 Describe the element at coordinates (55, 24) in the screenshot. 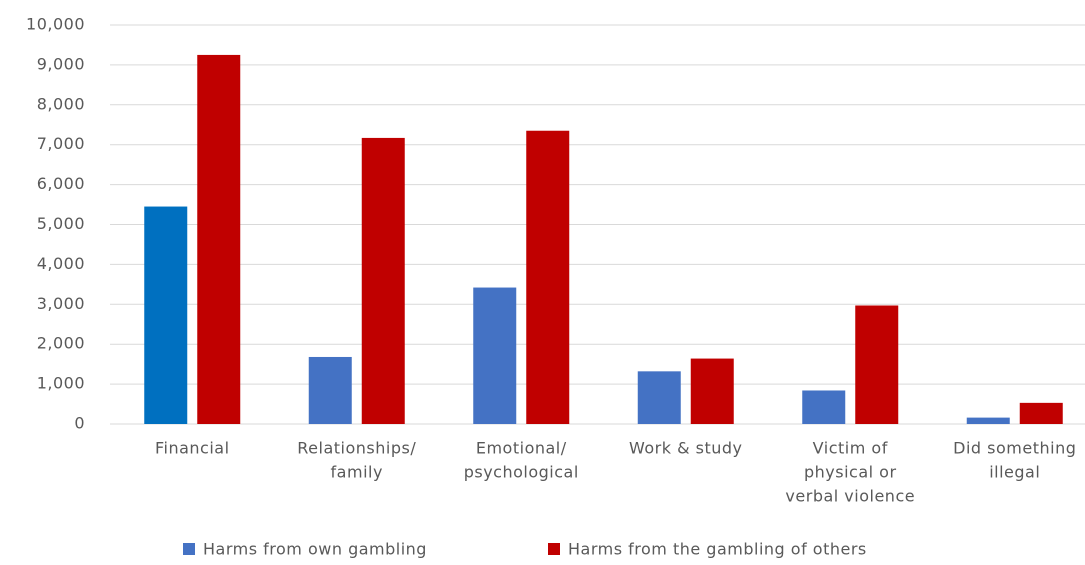

I see `y-tick-label: 10,000` at that location.